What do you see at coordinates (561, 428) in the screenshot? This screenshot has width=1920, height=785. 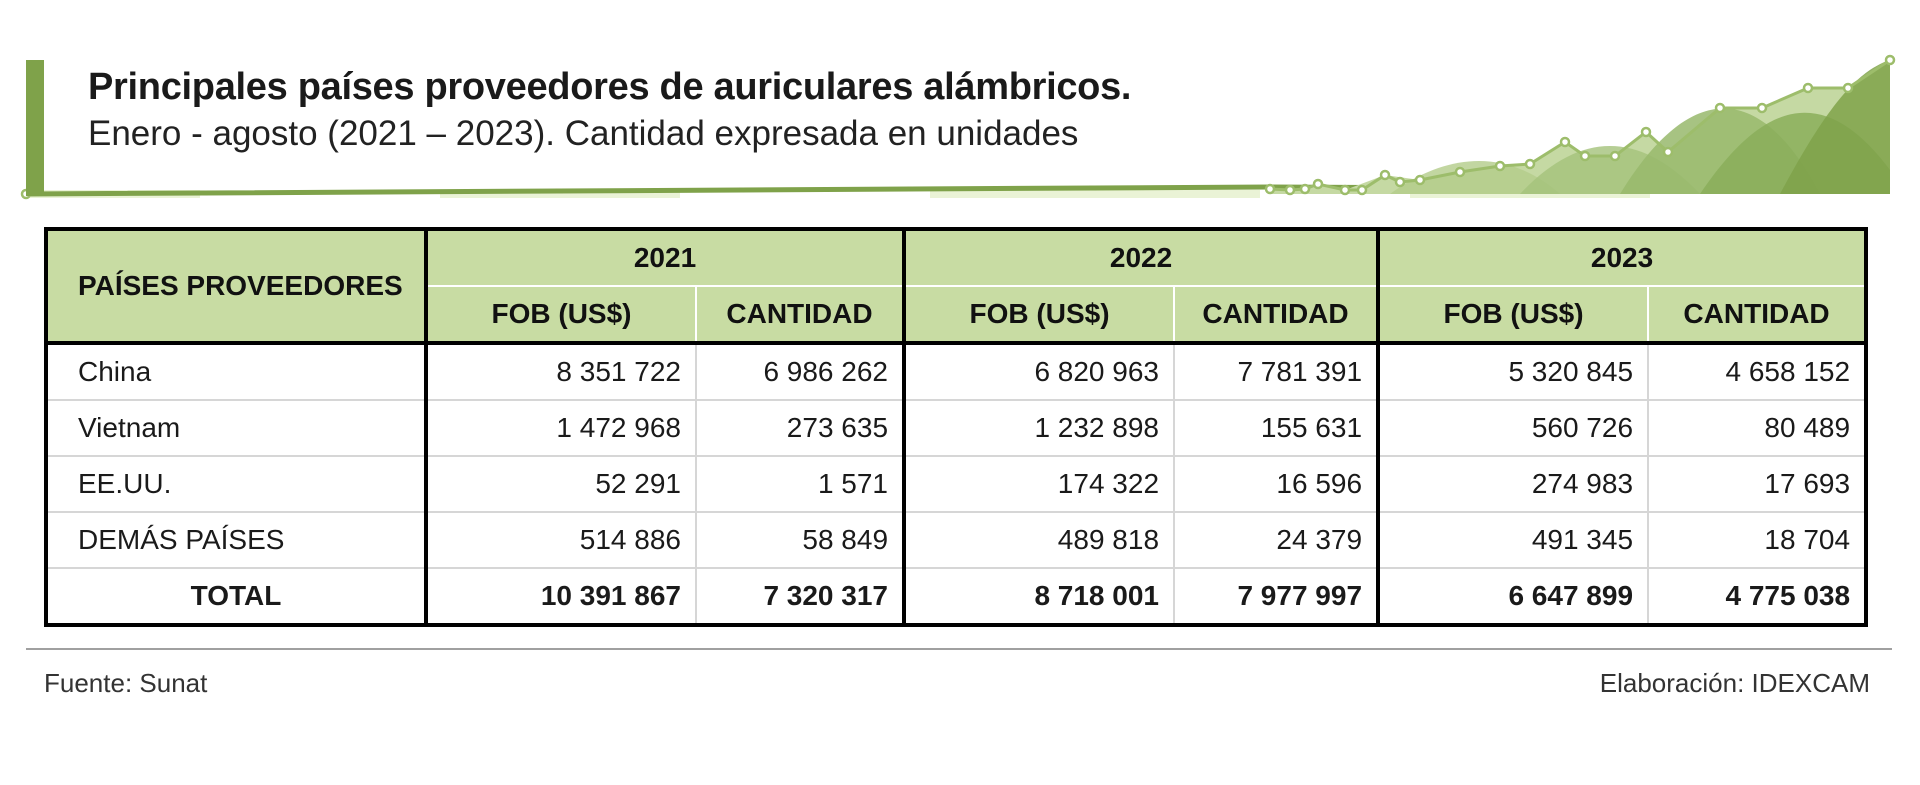 I see `fob-cell: 1 472 968` at bounding box center [561, 428].